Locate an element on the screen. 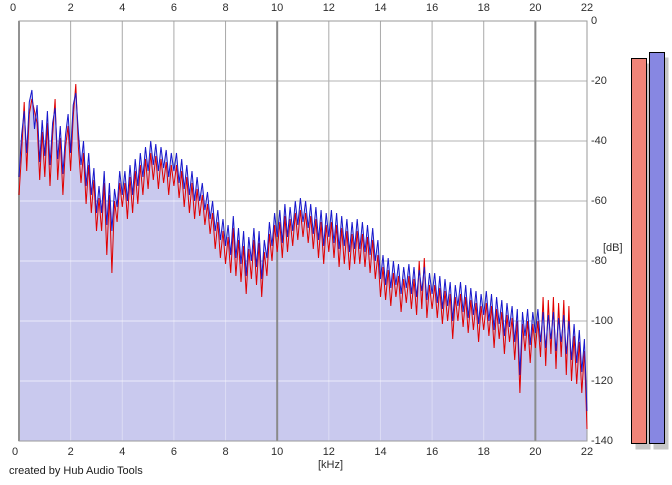  x-tick-top-18: 18 is located at coordinates (483, 8).